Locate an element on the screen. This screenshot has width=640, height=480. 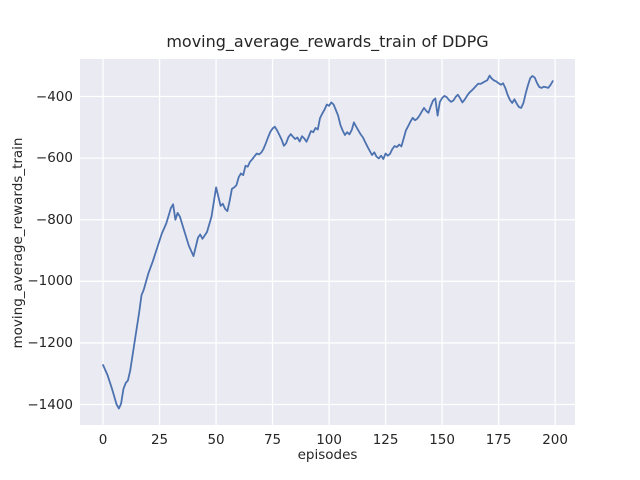
x-tick-label: 125 is located at coordinates (385, 440).